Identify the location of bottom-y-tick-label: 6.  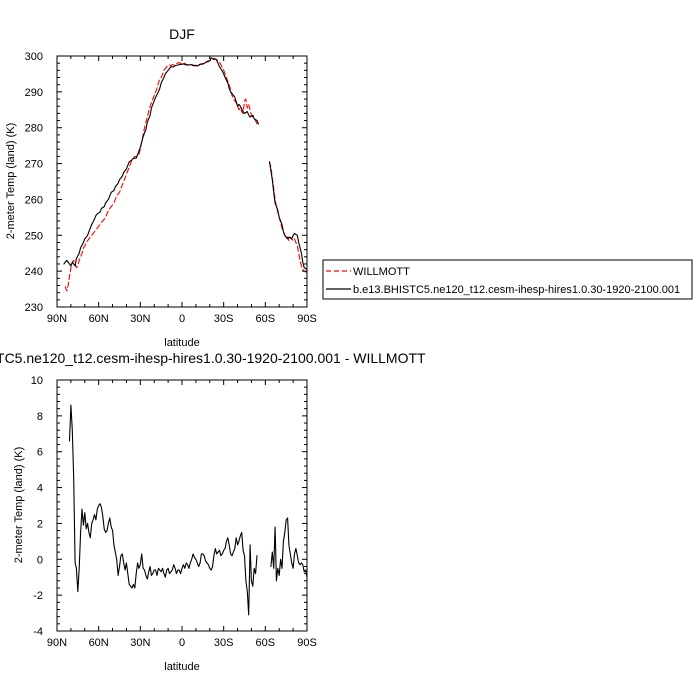
(40, 453).